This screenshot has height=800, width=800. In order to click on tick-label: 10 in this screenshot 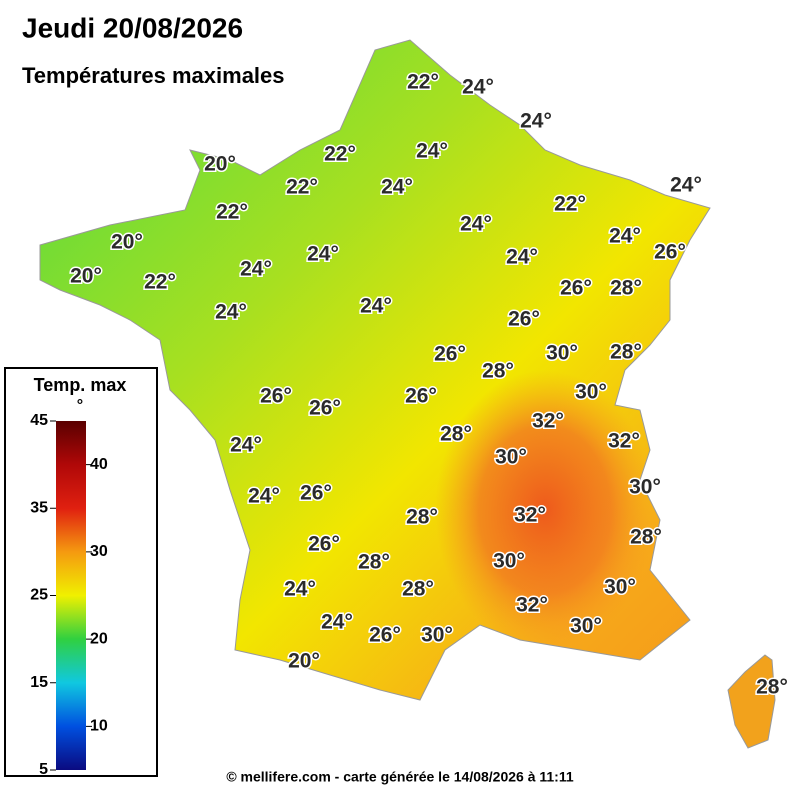, I will do `click(99, 726)`.